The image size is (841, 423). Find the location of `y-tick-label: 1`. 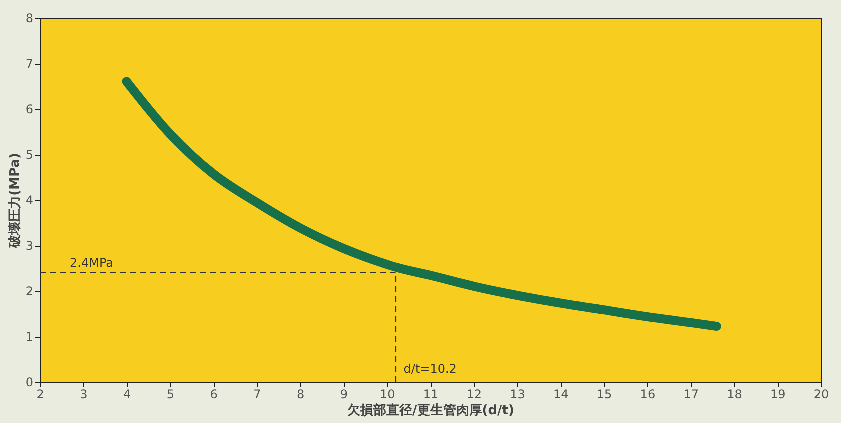

y-tick-label: 1 is located at coordinates (30, 337).